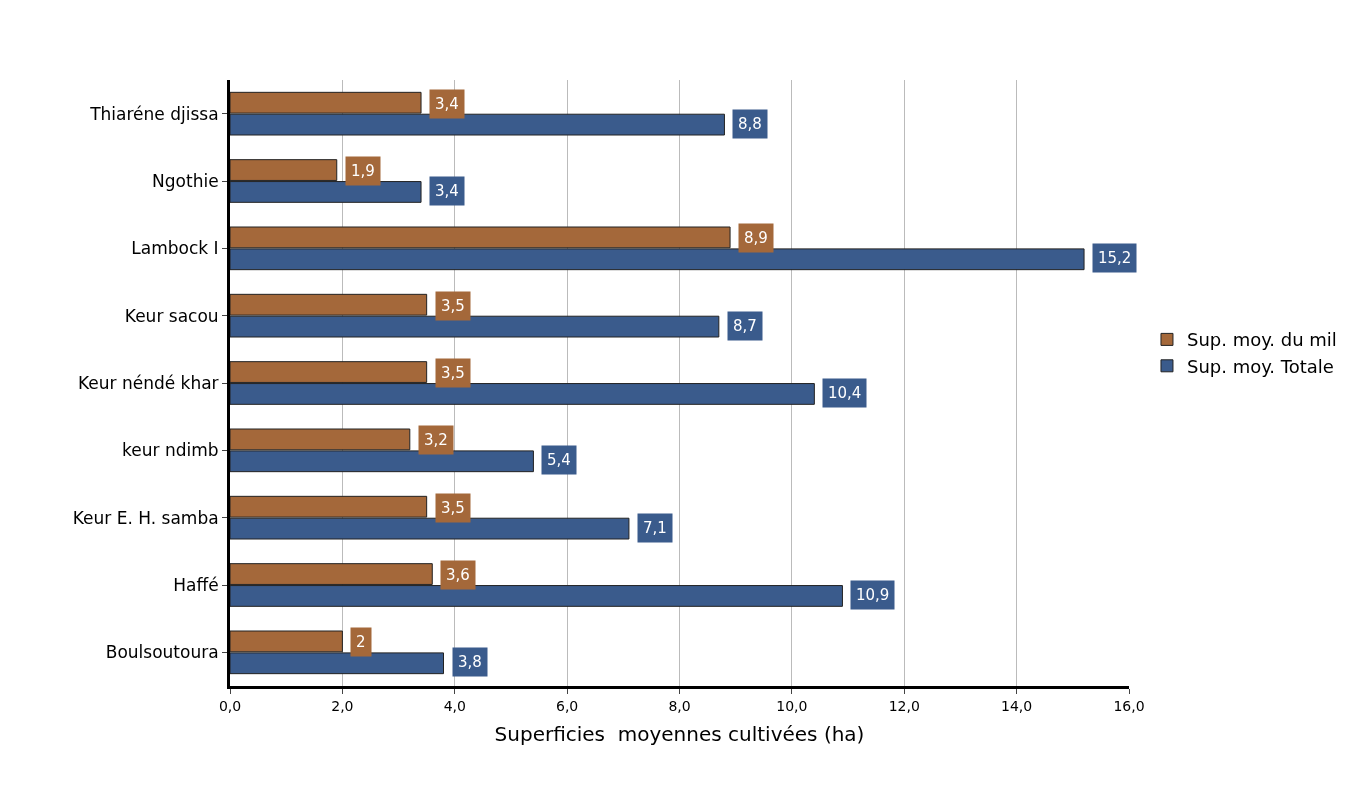  What do you see at coordinates (436, 440) in the screenshot?
I see `data-label: 3,2` at bounding box center [436, 440].